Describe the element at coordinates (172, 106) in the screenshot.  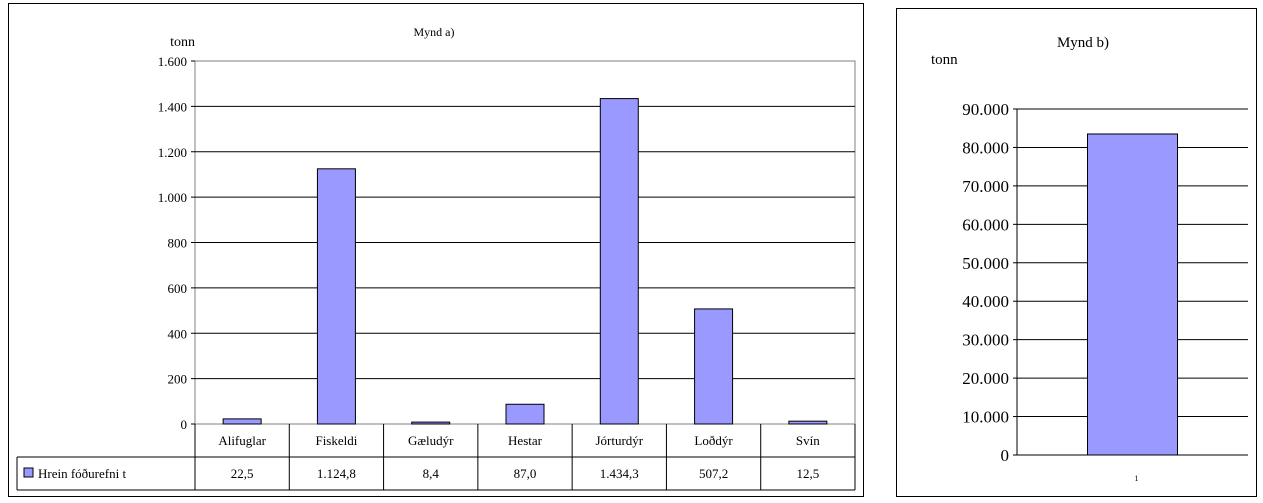
I see `chart-a-y-tick-label: 1.400` at that location.